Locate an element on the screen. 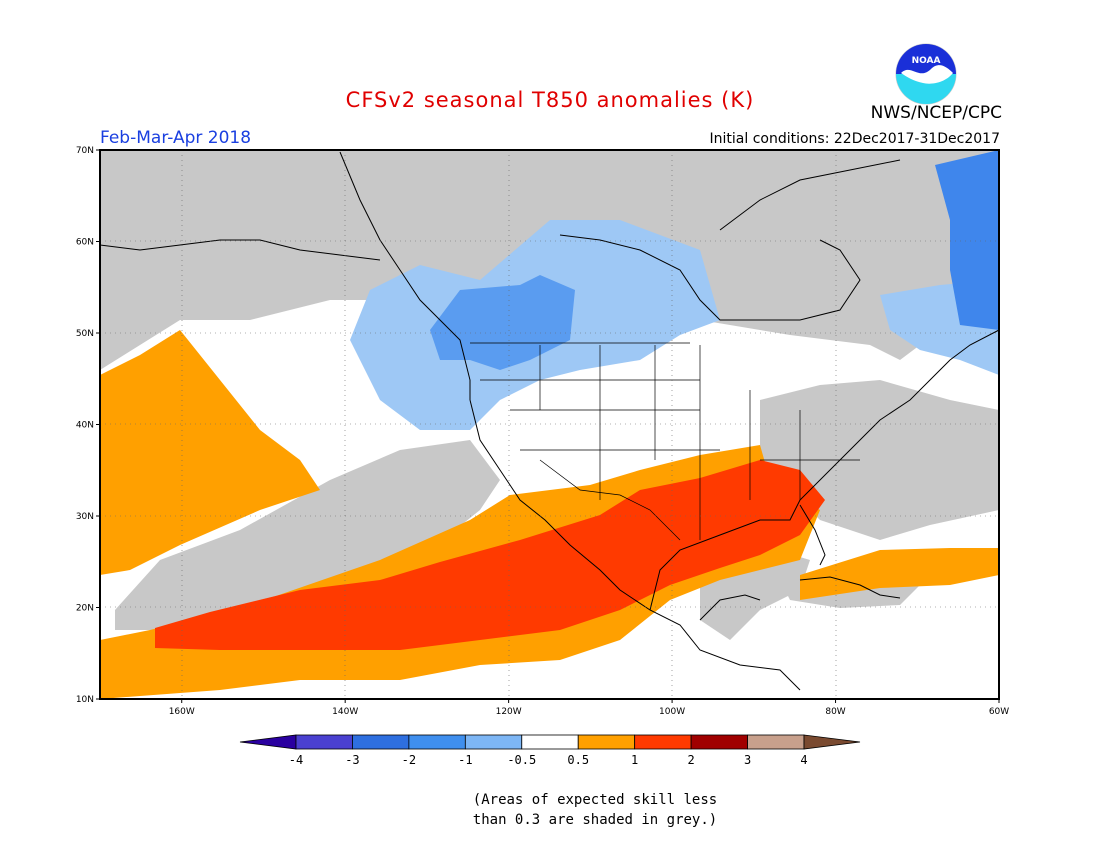  lon-label: 120W is located at coordinates (509, 712).